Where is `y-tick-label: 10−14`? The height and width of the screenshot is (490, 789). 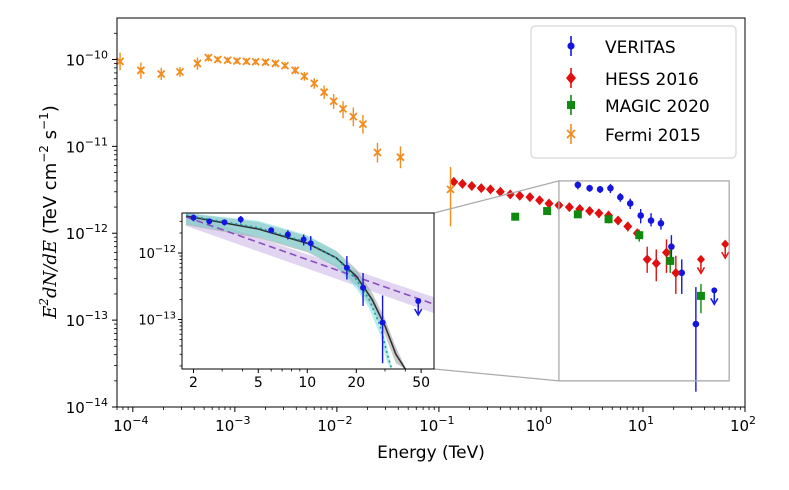 y-tick-label: 10−14 is located at coordinates (87, 406).